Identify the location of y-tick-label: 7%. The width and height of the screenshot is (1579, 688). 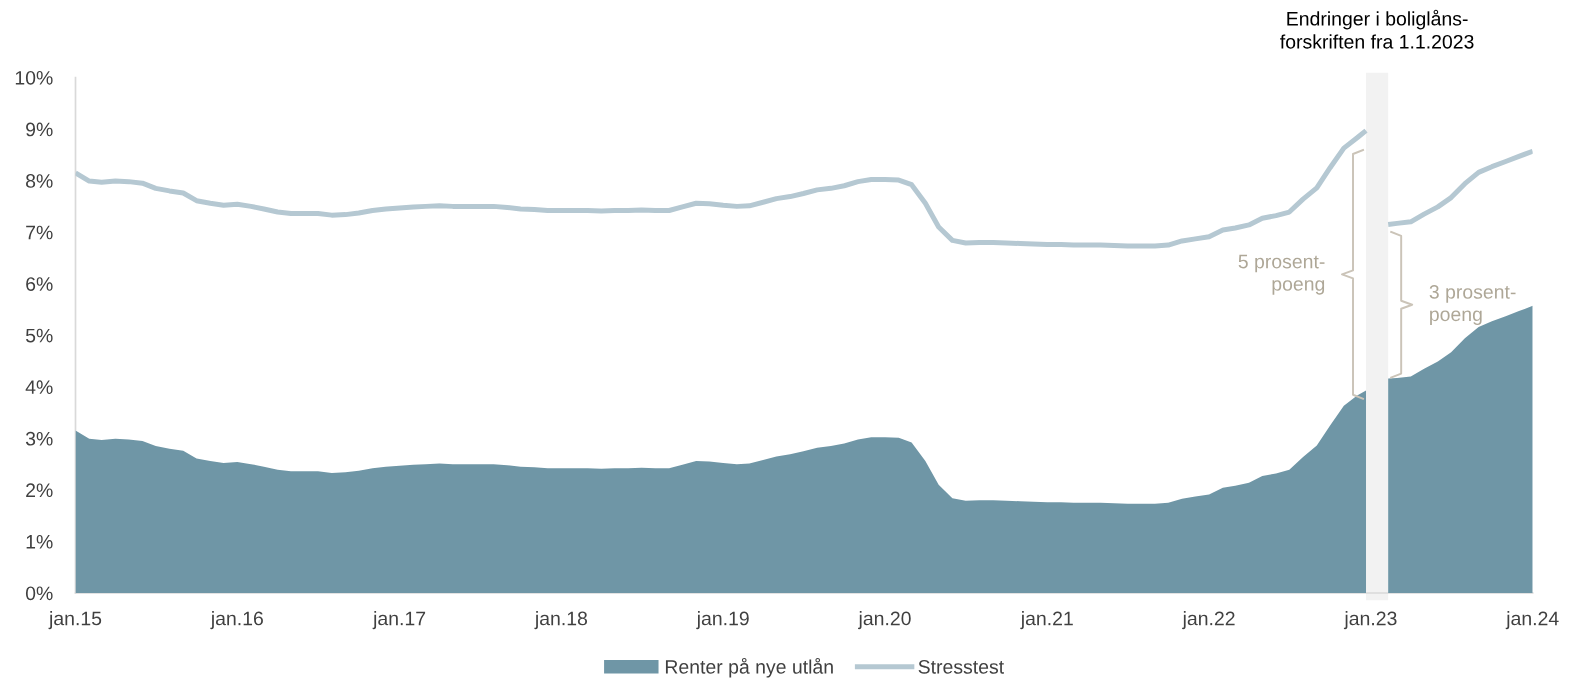
(39, 232).